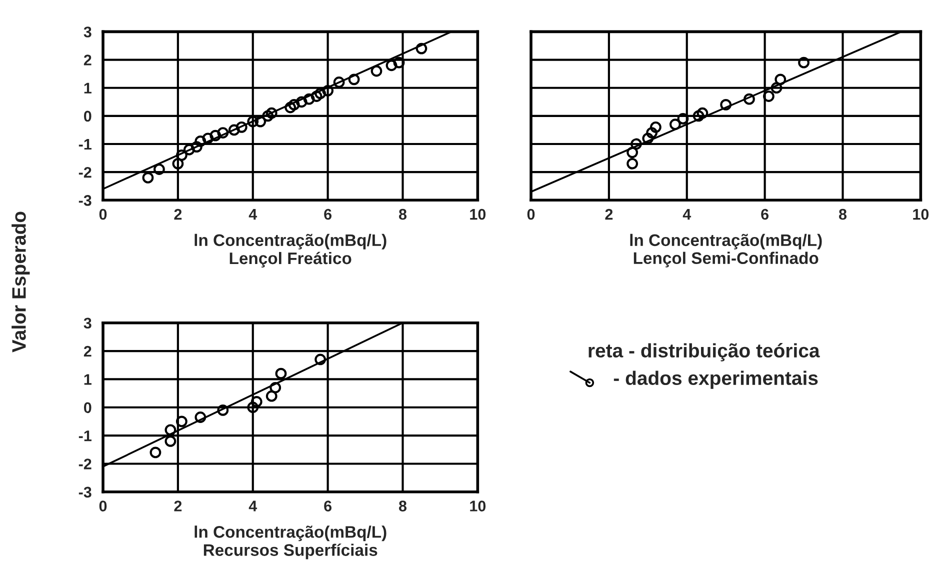  I want to click on text: reta - distribuição teórica, so click(704, 352).